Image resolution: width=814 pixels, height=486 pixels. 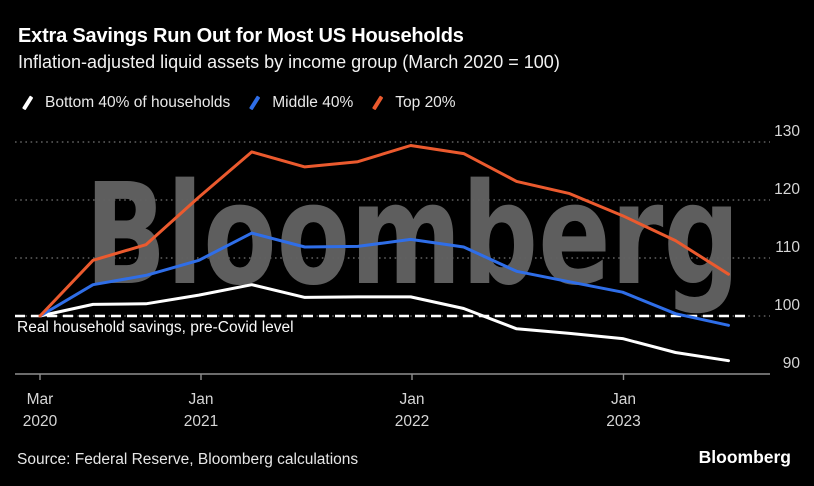 I want to click on legend-label: Top 20%, so click(x=425, y=102).